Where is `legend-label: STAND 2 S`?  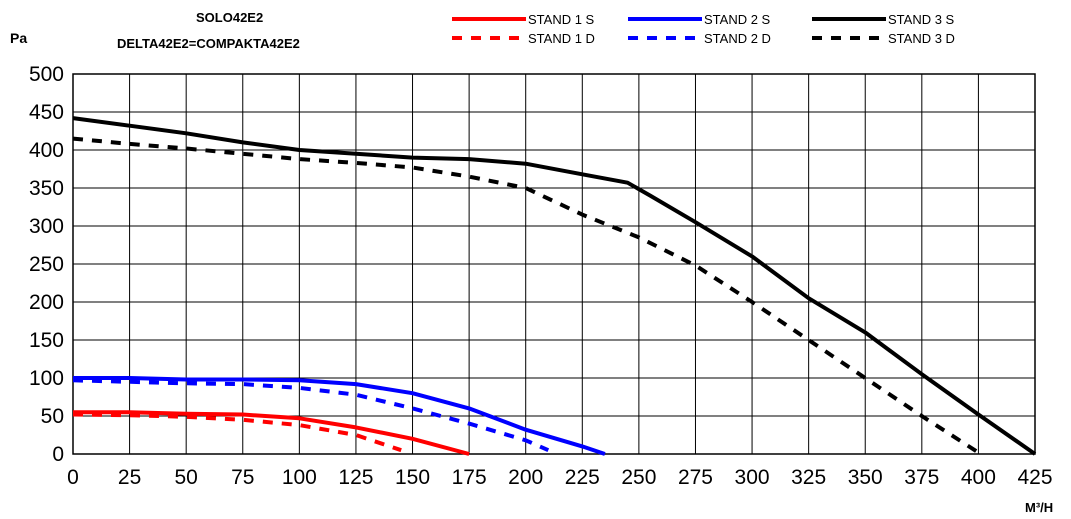
legend-label: STAND 2 S is located at coordinates (737, 19).